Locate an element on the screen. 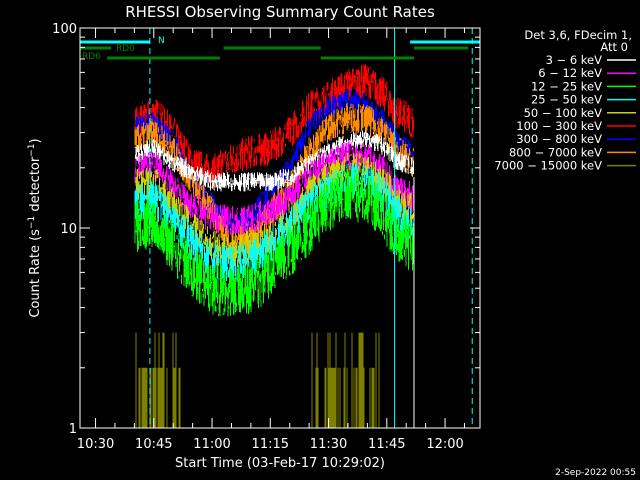 The height and width of the screenshot is (480, 640). y-tick-label-1: 1 is located at coordinates (73, 429).